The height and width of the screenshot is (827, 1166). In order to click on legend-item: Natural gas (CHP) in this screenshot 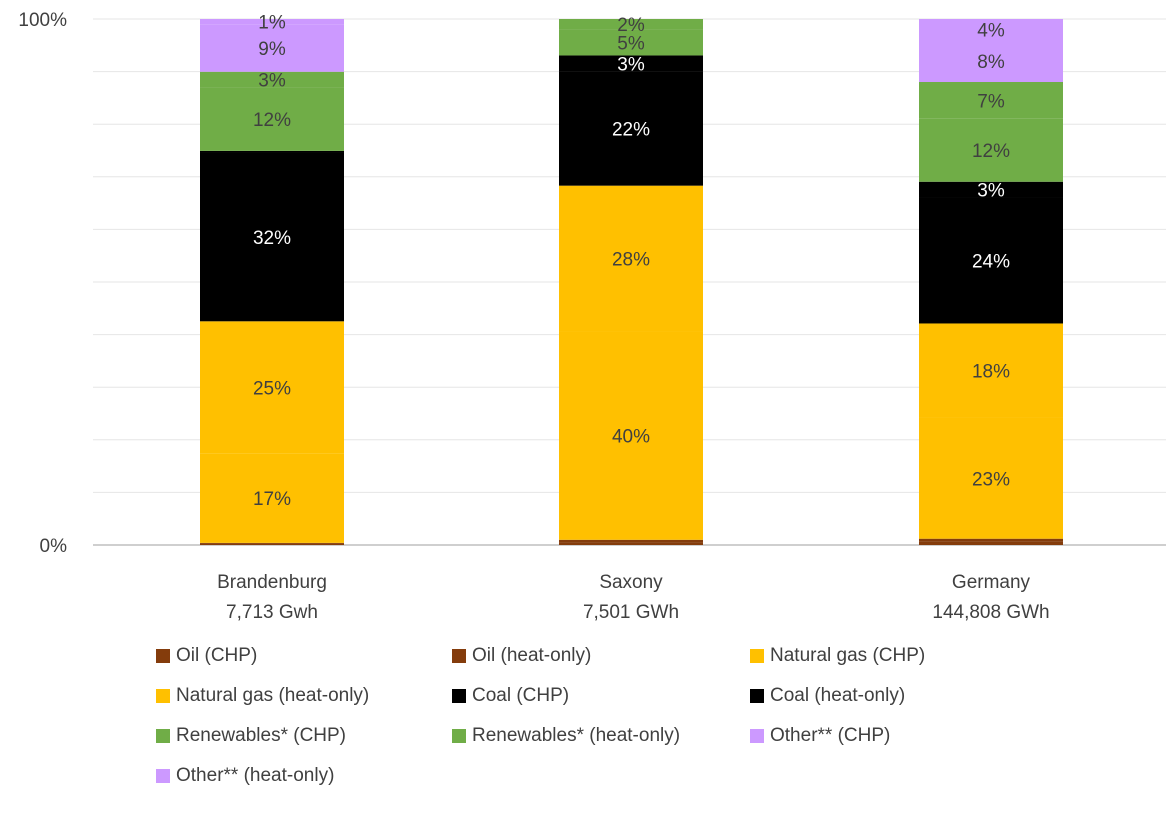, I will do `click(837, 656)`.